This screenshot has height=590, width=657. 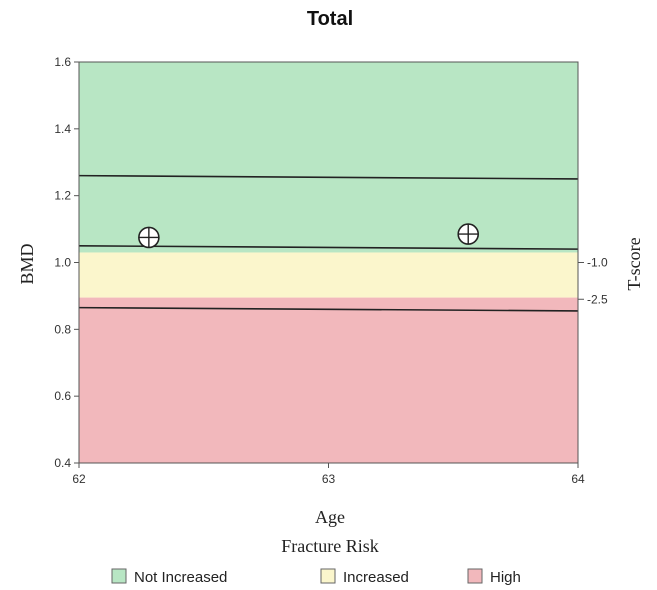 I want to click on t-score-axis-label: T-score, so click(x=634, y=263).